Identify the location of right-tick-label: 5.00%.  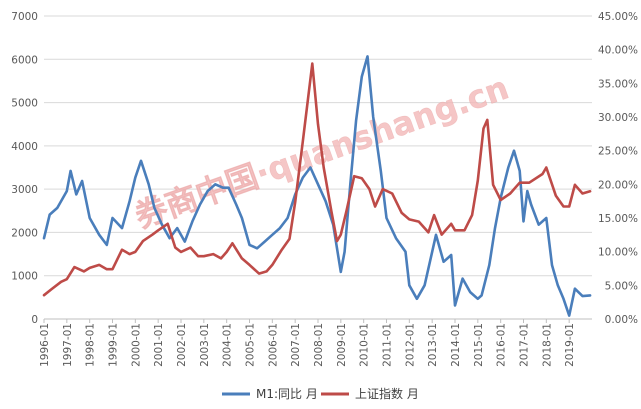
(621, 286).